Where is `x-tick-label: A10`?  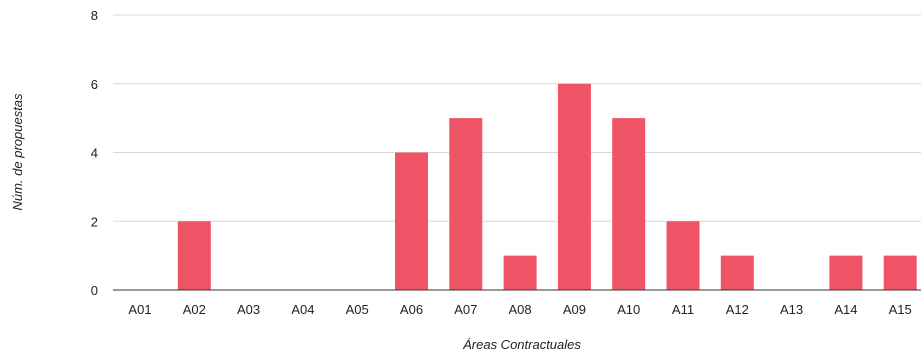 x-tick-label: A10 is located at coordinates (628, 309).